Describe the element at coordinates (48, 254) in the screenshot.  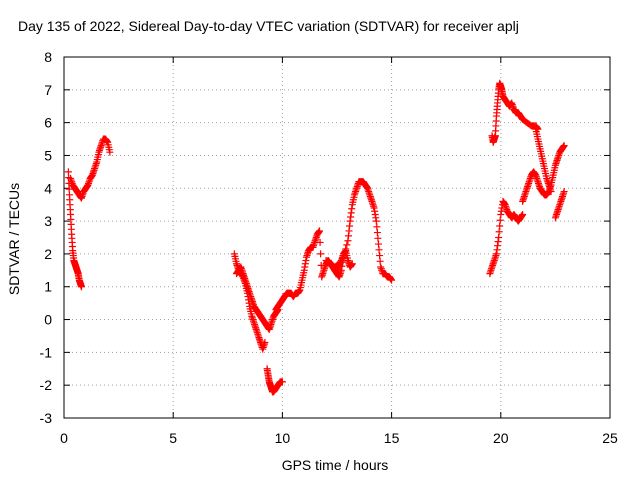
I see `y-tick-label: 2` at that location.